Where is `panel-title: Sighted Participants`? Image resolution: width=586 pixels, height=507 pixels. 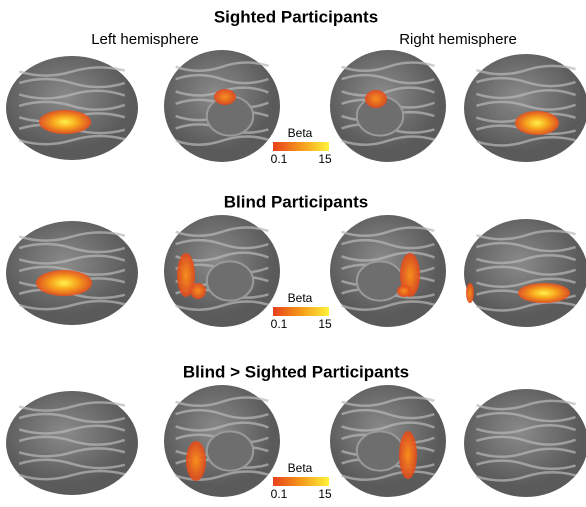
panel-title: Sighted Participants is located at coordinates (296, 16).